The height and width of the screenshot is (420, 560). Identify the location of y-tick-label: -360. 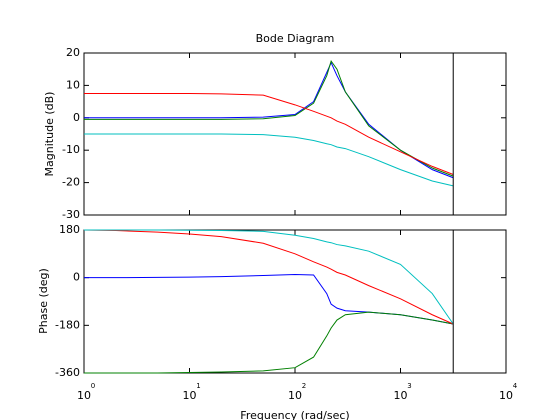
(67, 372).